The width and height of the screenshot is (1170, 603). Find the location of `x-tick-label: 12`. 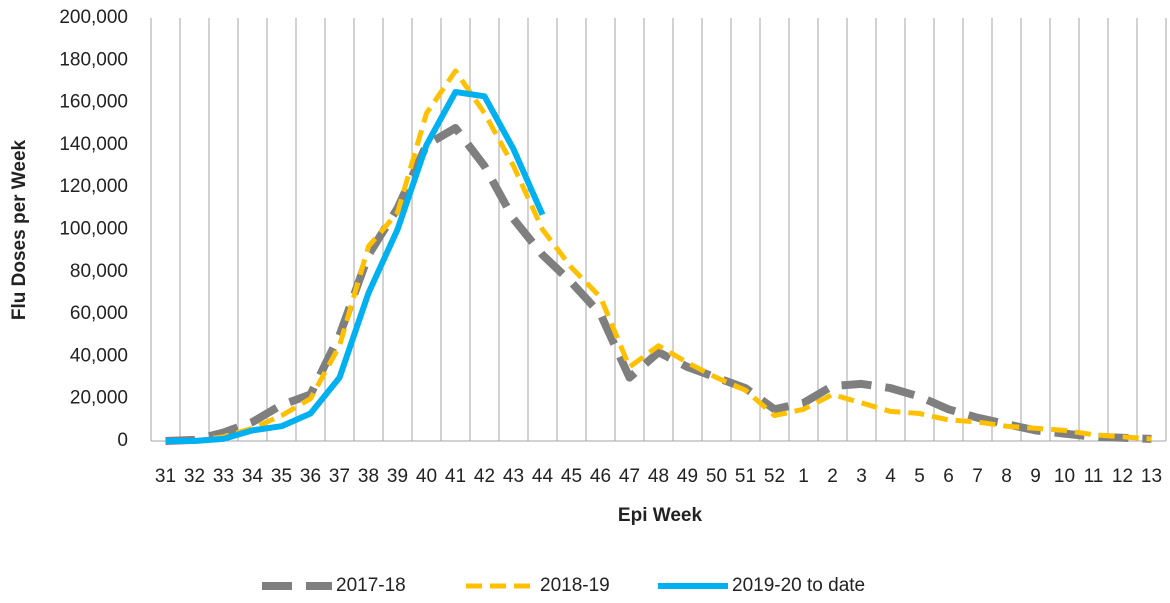

x-tick-label: 12 is located at coordinates (1122, 476).